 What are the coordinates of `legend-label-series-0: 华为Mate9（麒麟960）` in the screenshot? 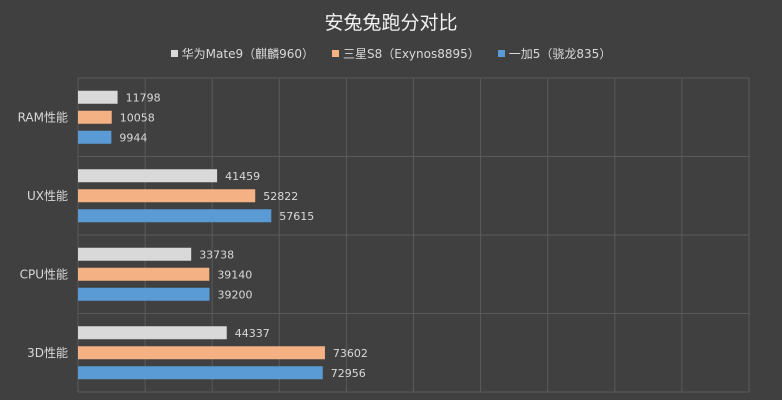 It's located at (247, 54).